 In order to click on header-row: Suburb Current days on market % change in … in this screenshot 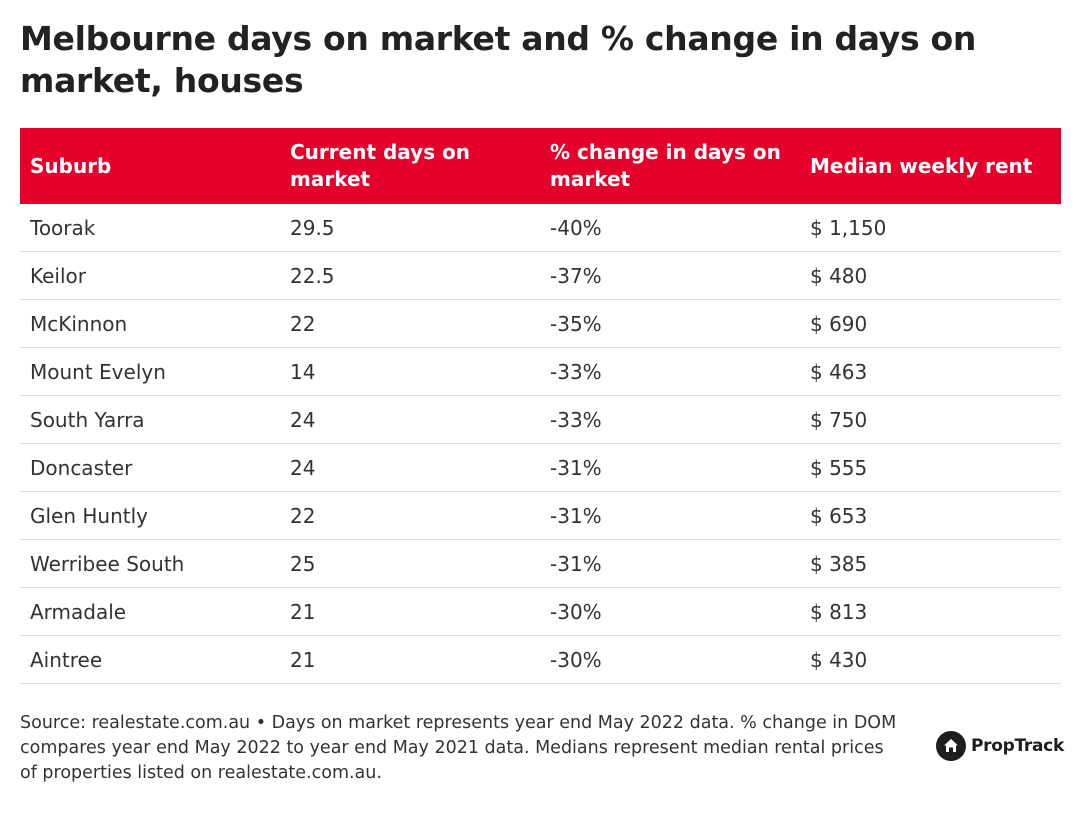, I will do `click(540, 166)`.